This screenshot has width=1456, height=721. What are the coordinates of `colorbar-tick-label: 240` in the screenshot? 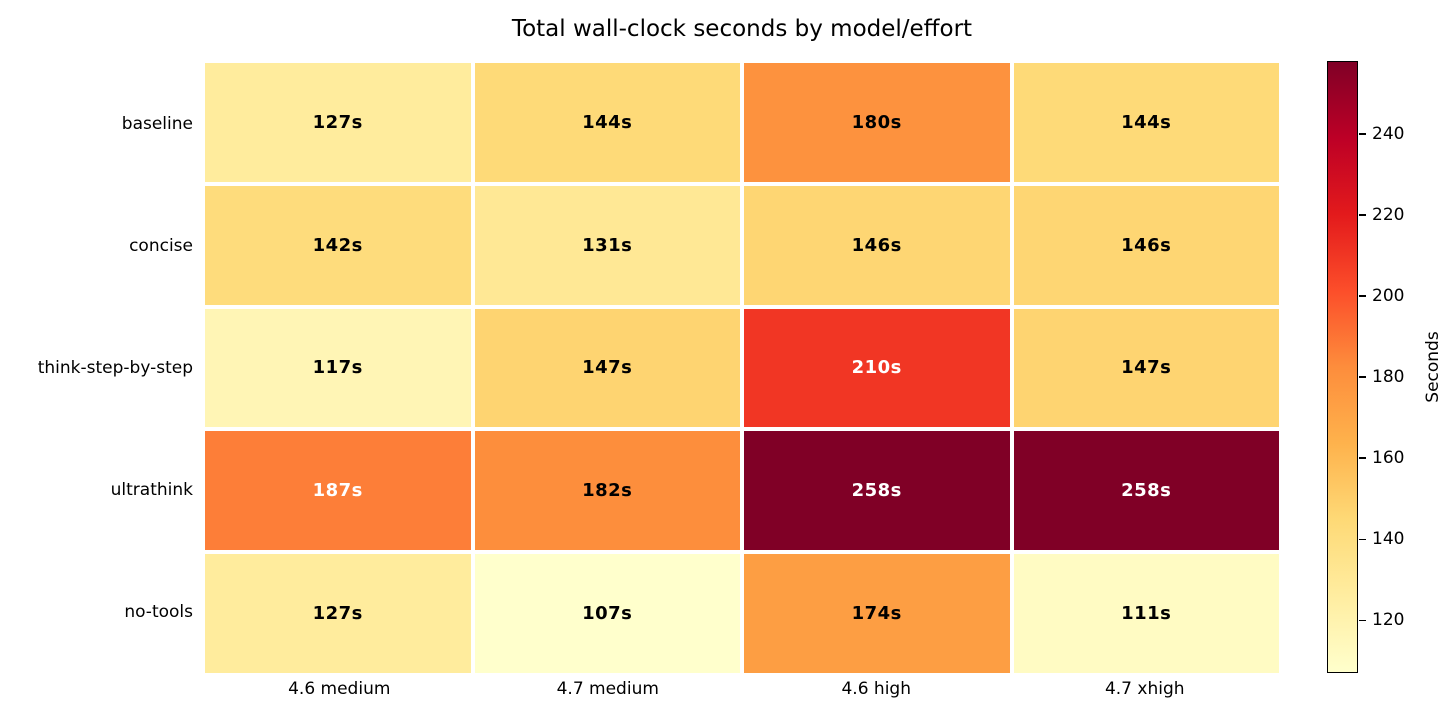 It's located at (1388, 133).